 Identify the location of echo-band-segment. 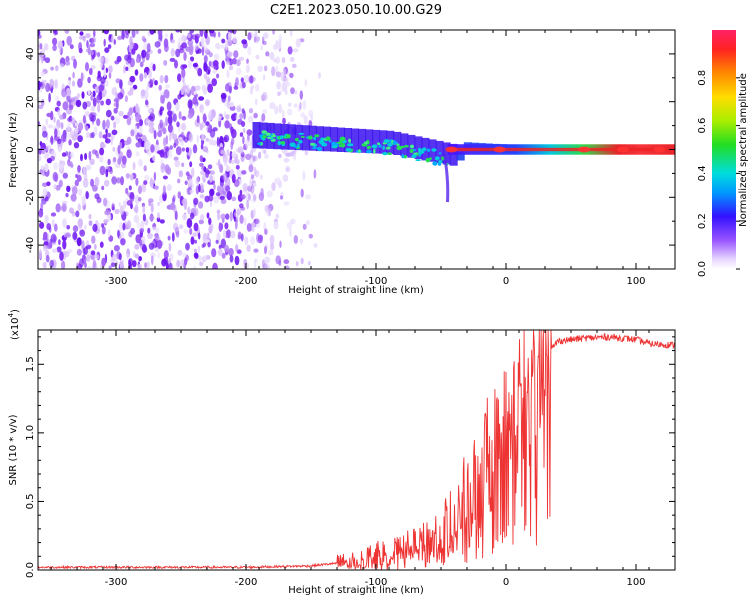
(453, 154).